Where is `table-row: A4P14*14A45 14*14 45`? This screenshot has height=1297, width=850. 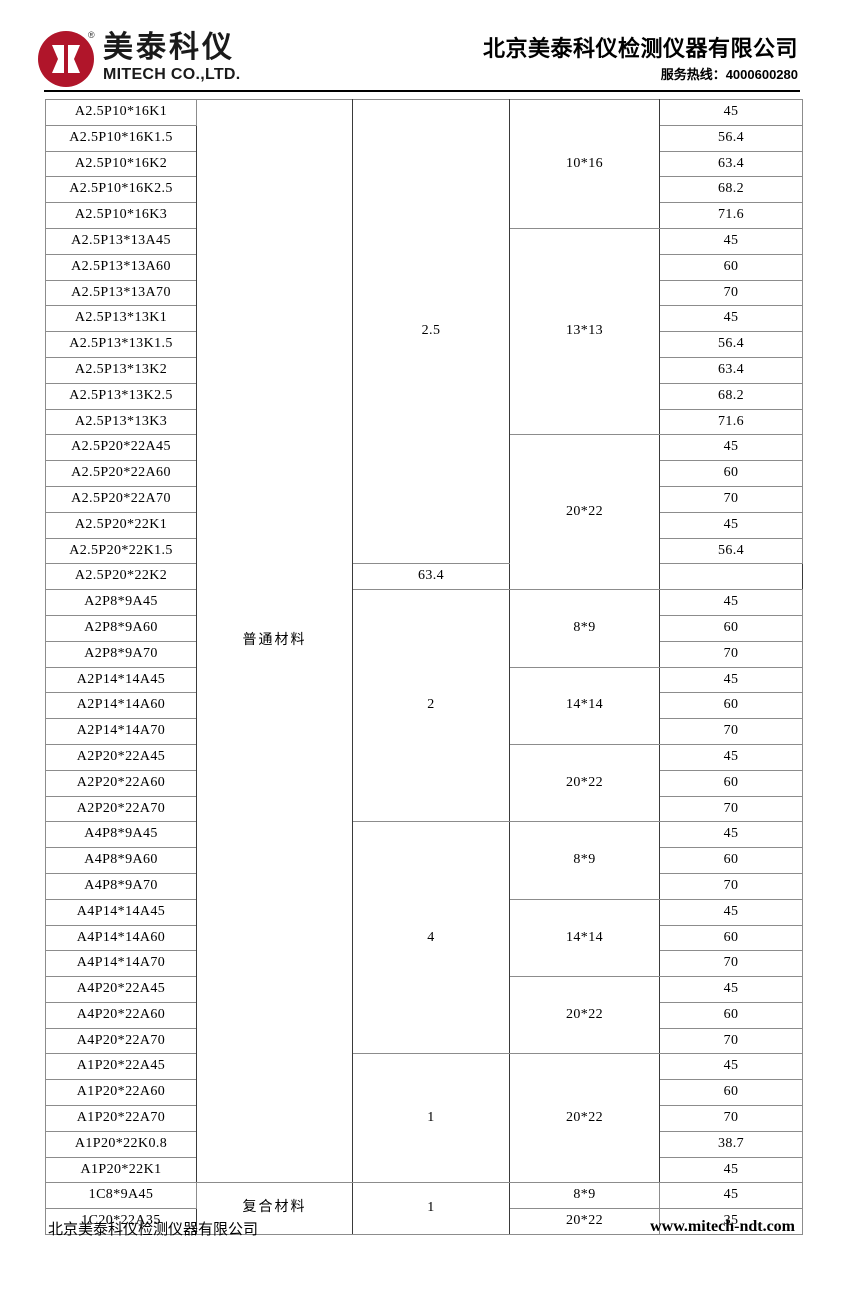 table-row: A4P14*14A45 14*14 45 is located at coordinates (424, 938).